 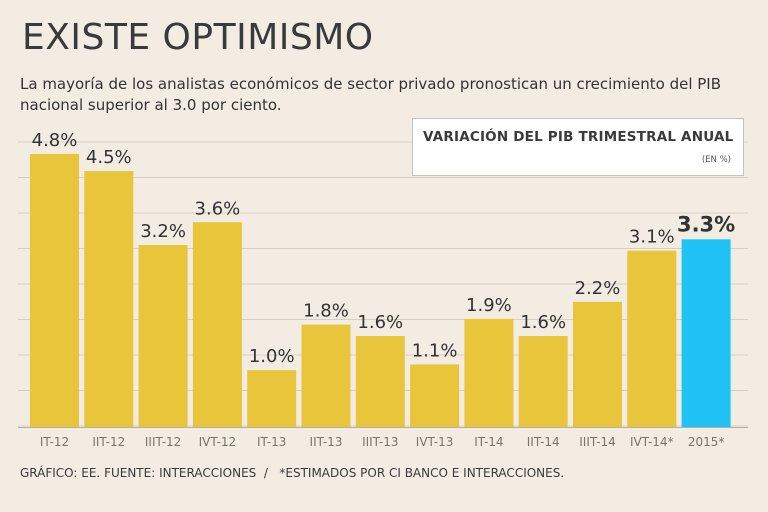 I want to click on value-label: 1.9%, so click(x=489, y=305).